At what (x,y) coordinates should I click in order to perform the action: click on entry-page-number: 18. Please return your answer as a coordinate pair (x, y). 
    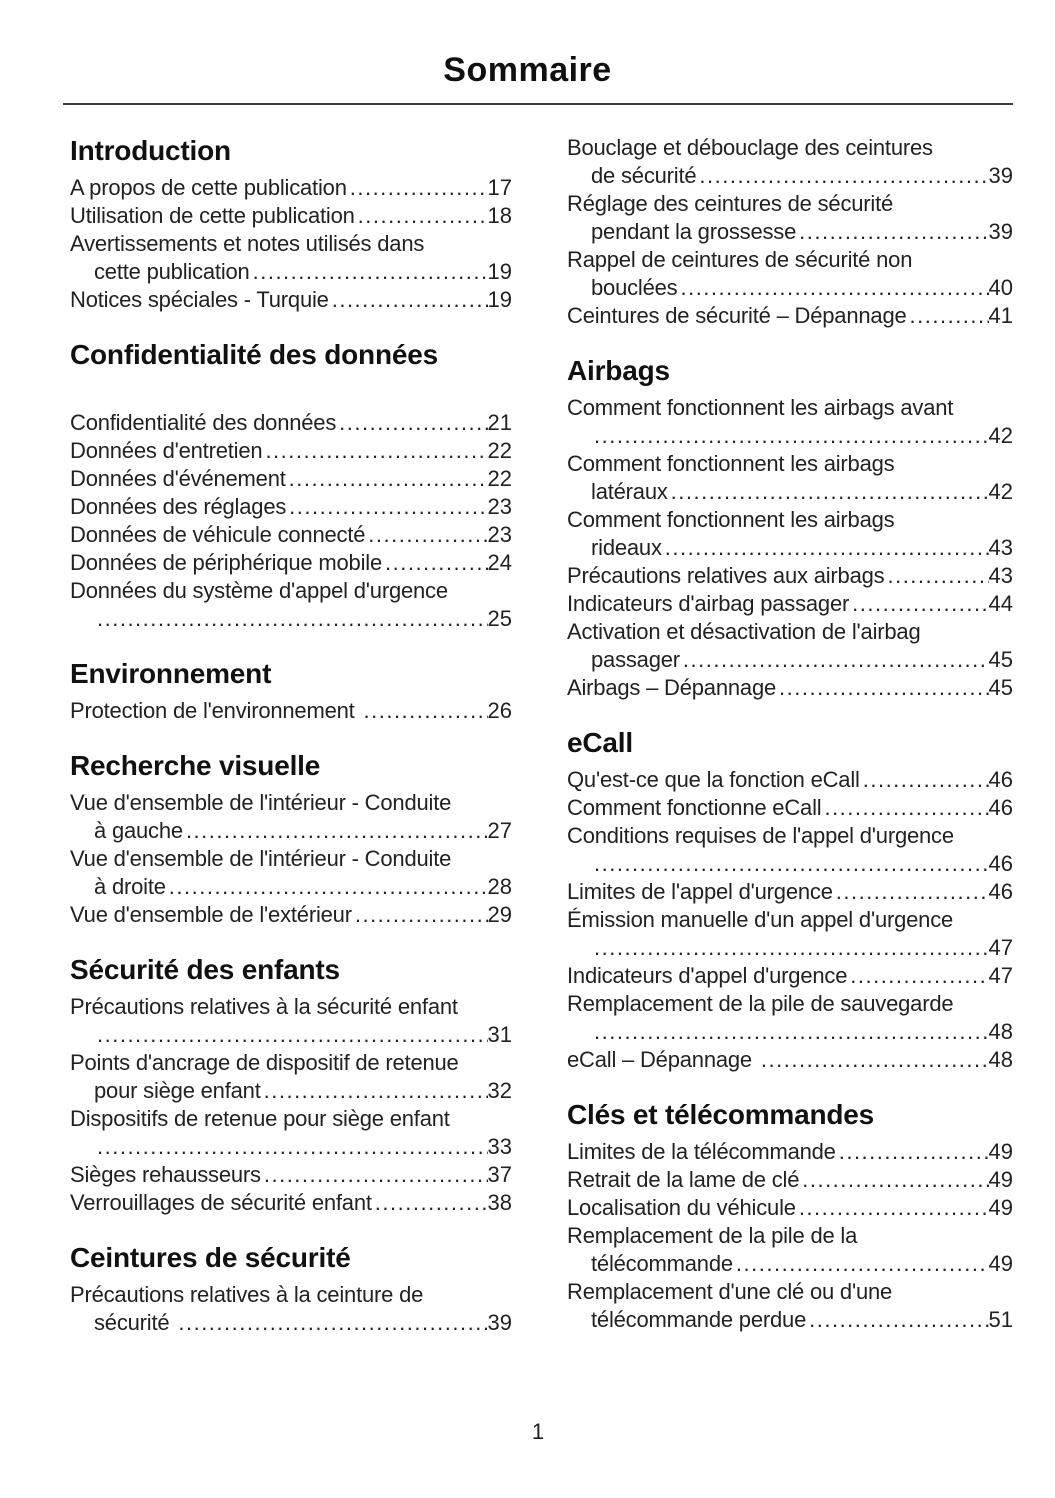
    Looking at the image, I should click on (499, 215).